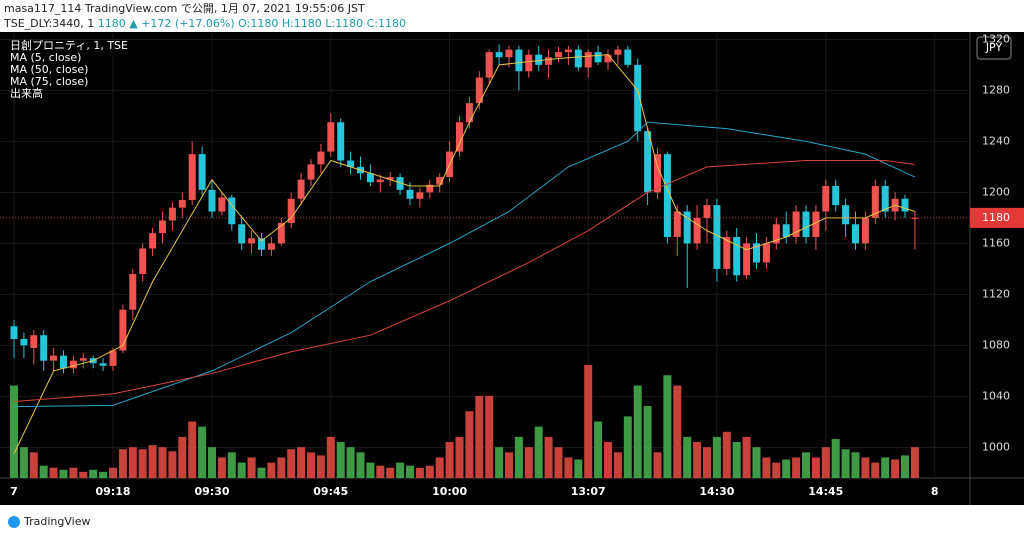 The width and height of the screenshot is (1024, 536). I want to click on last-price-label: 1180, so click(996, 217).